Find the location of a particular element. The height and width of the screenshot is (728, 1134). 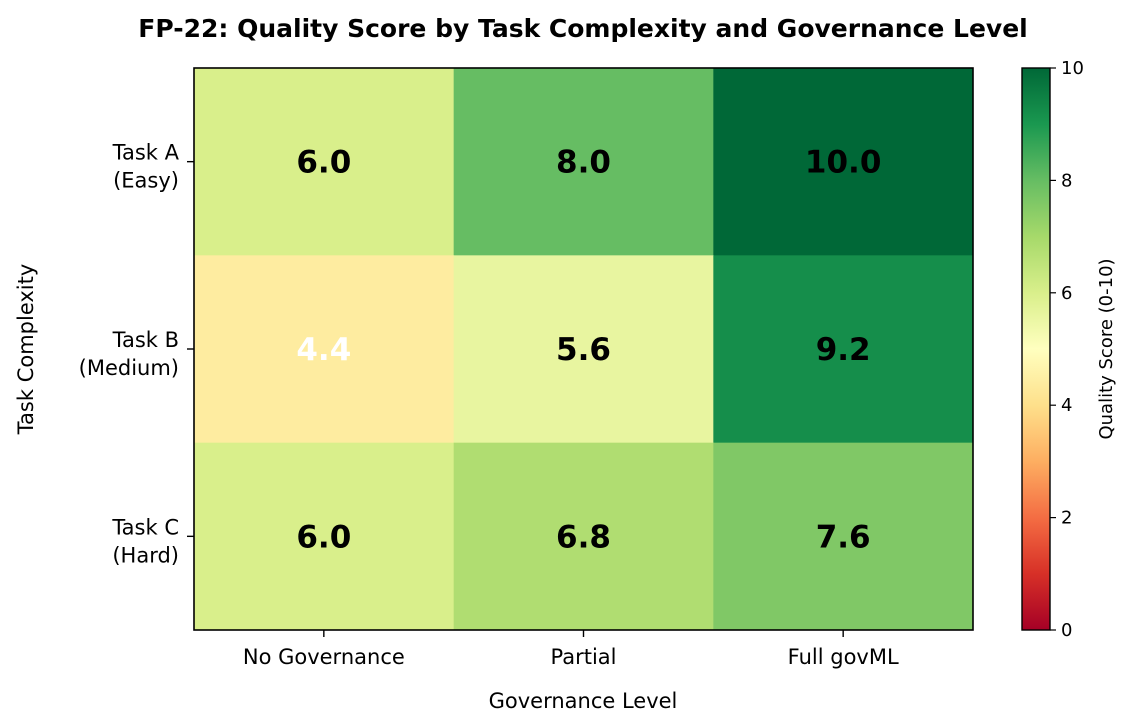

x-axis-label: Governance Level is located at coordinates (583, 701).